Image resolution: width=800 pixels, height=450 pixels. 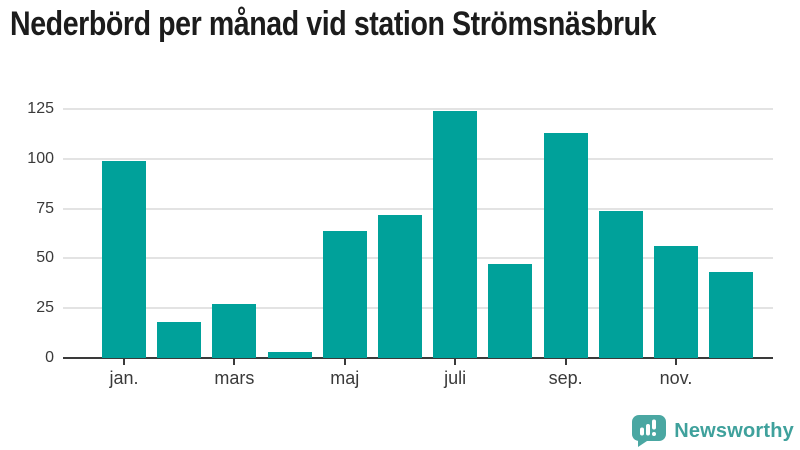 I want to click on x-tick-label-jan.: jan., so click(x=124, y=378).